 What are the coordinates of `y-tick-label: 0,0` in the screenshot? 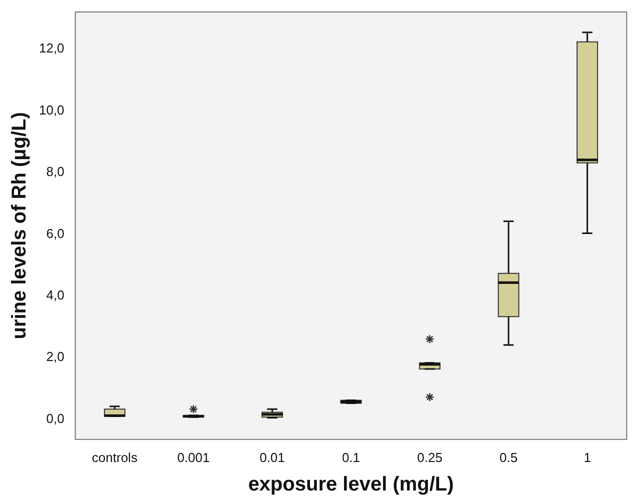 It's located at (55, 418).